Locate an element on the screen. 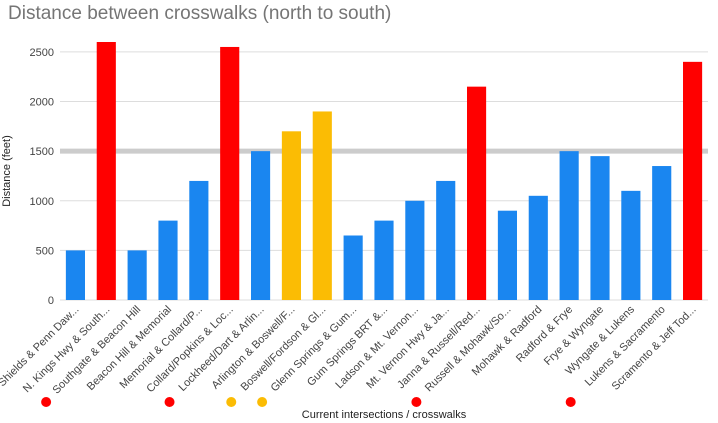 Image resolution: width=718 pixels, height=423 pixels. y-tick-label: 2500 is located at coordinates (42, 53).